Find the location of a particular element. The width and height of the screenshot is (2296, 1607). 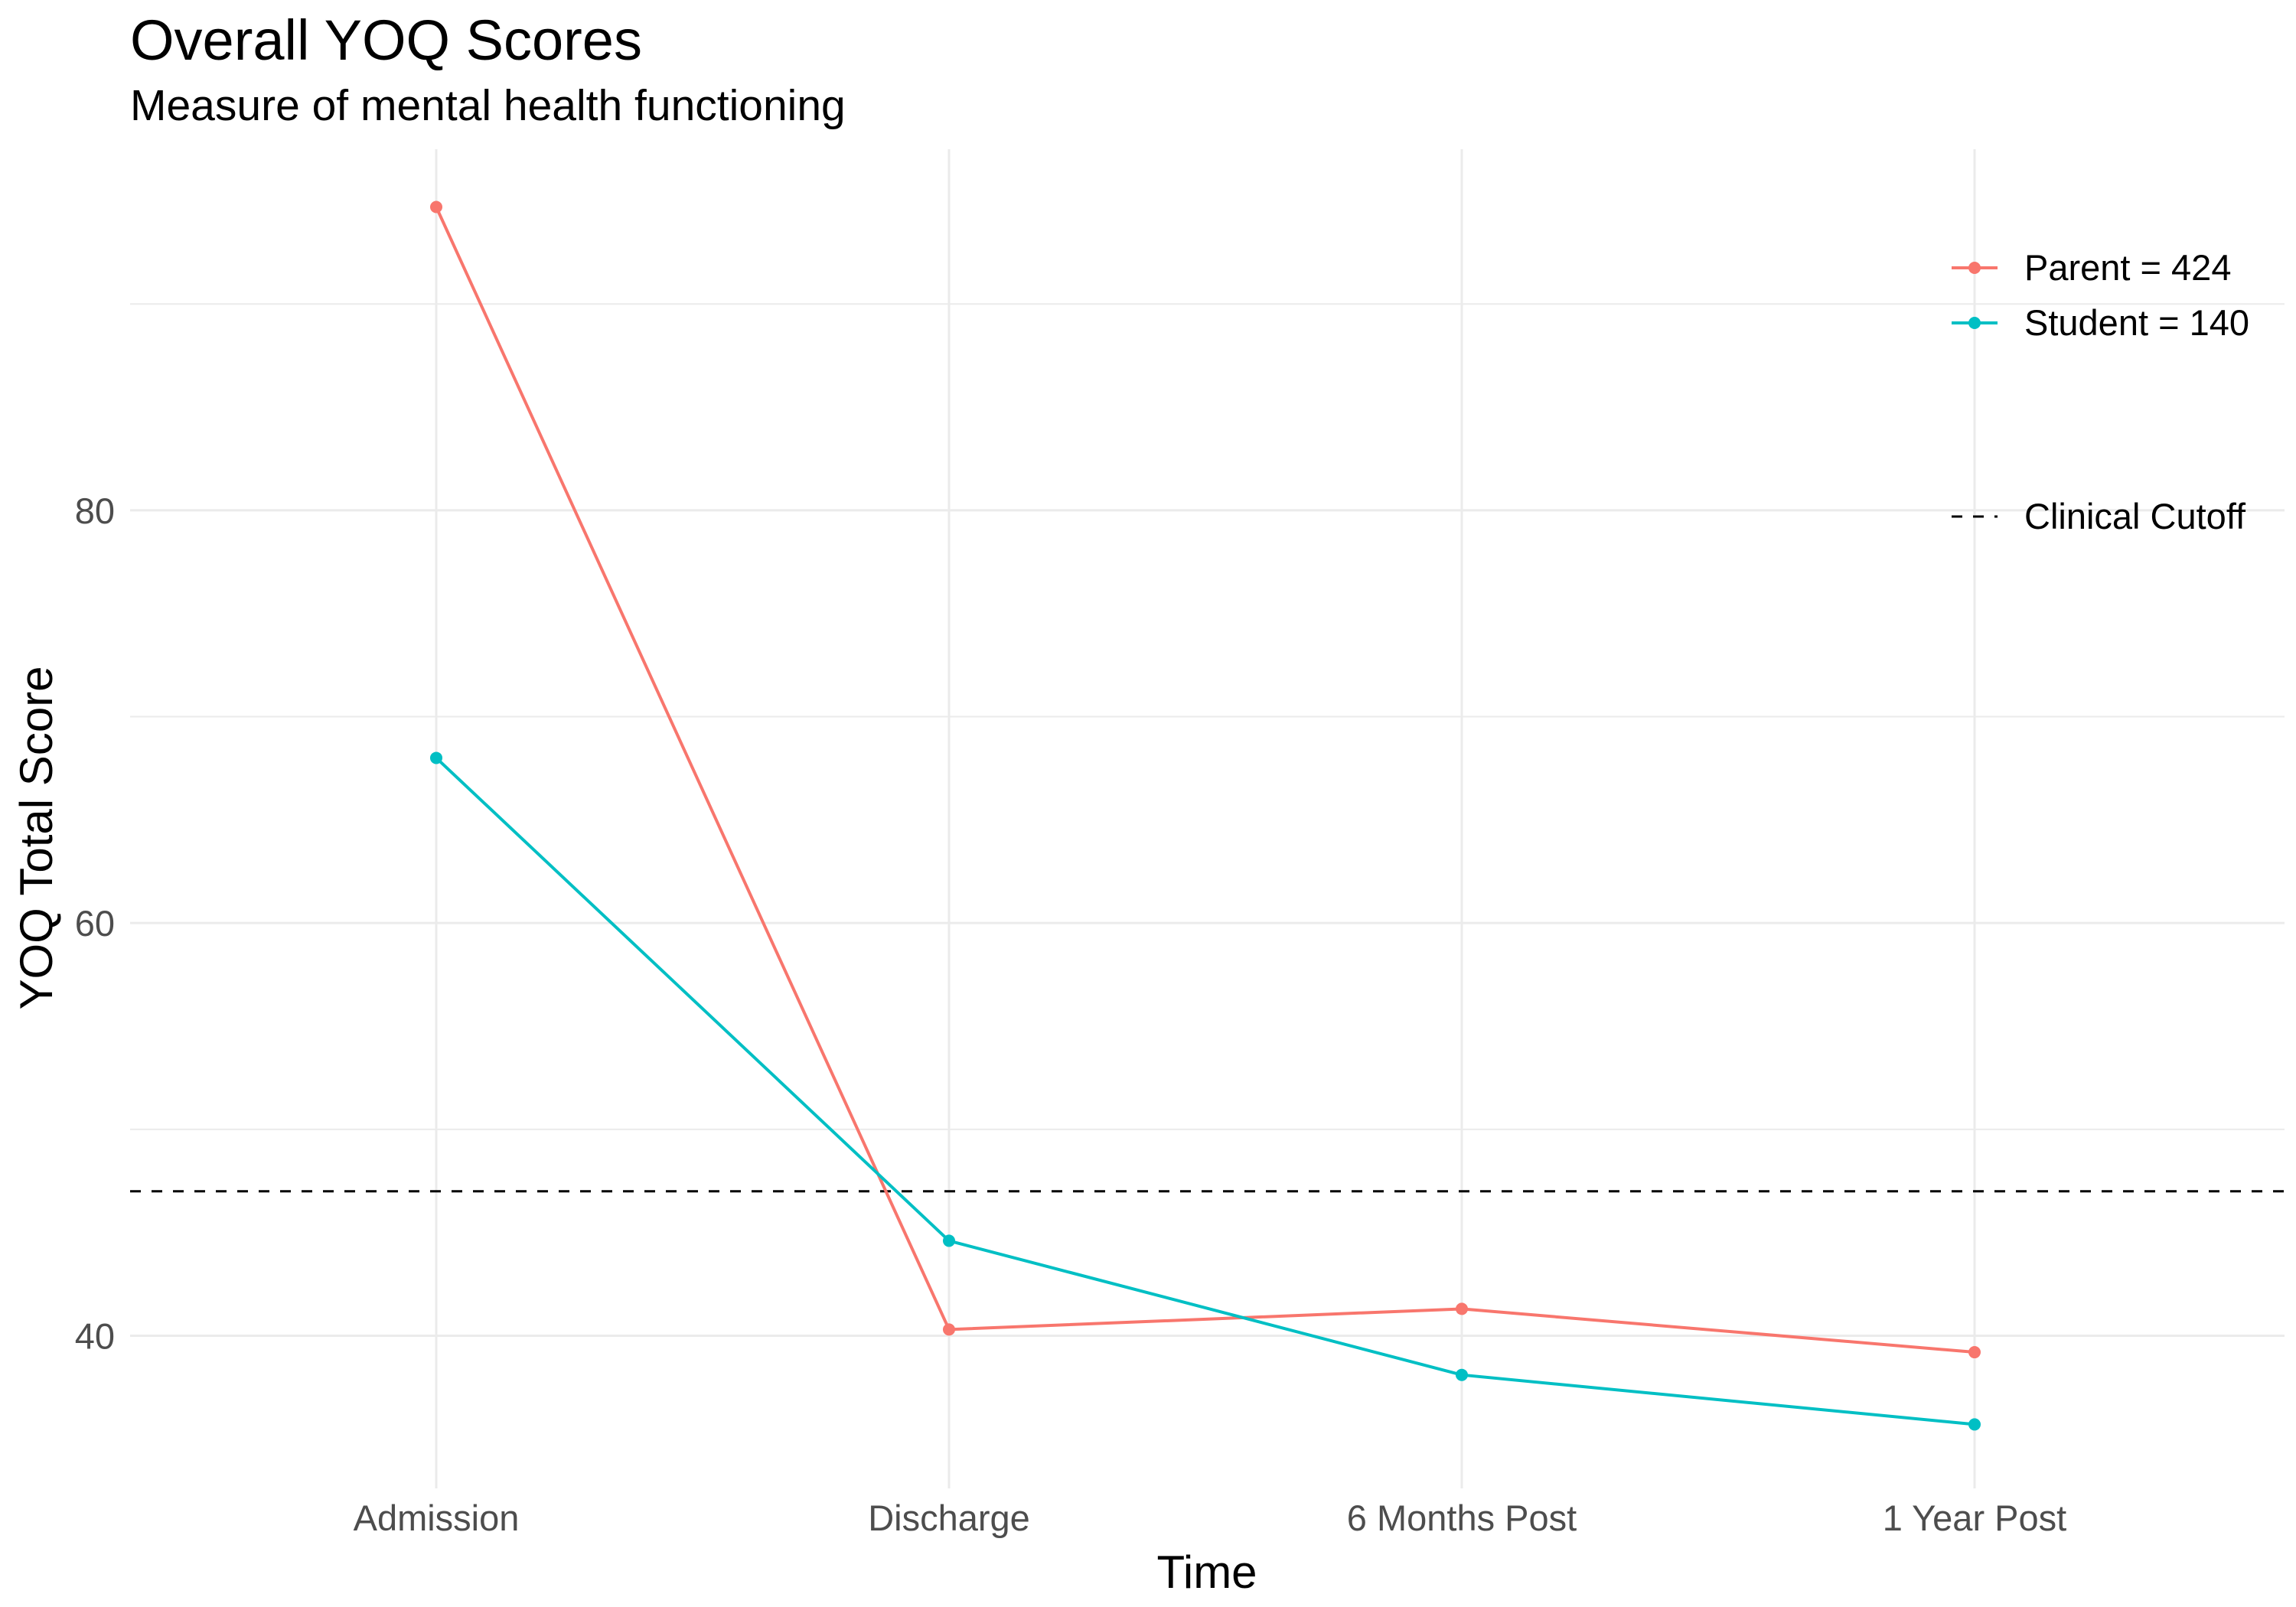

y-axis-title: YOQ Total Score is located at coordinates (36, 837).